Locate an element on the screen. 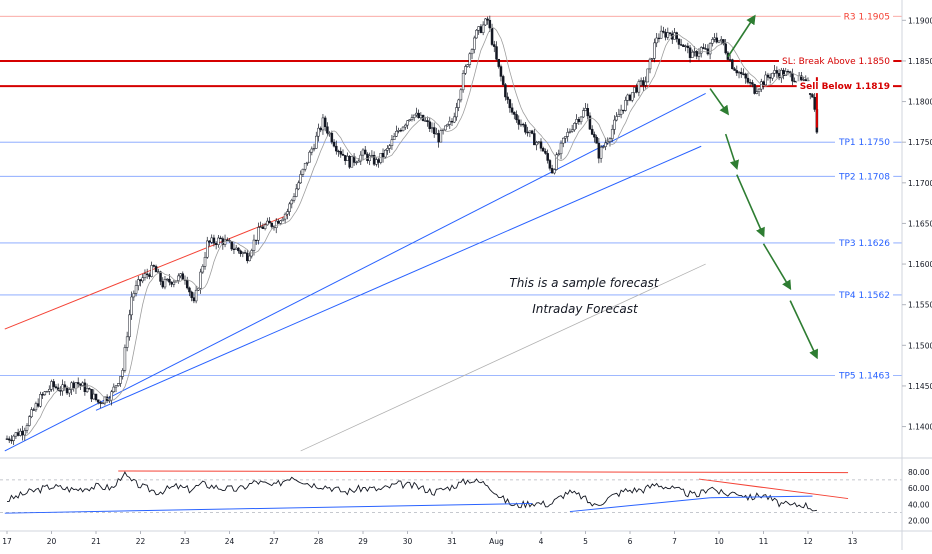 The image size is (932, 554). level-label: SL: Break Above 1.1850 is located at coordinates (836, 62).